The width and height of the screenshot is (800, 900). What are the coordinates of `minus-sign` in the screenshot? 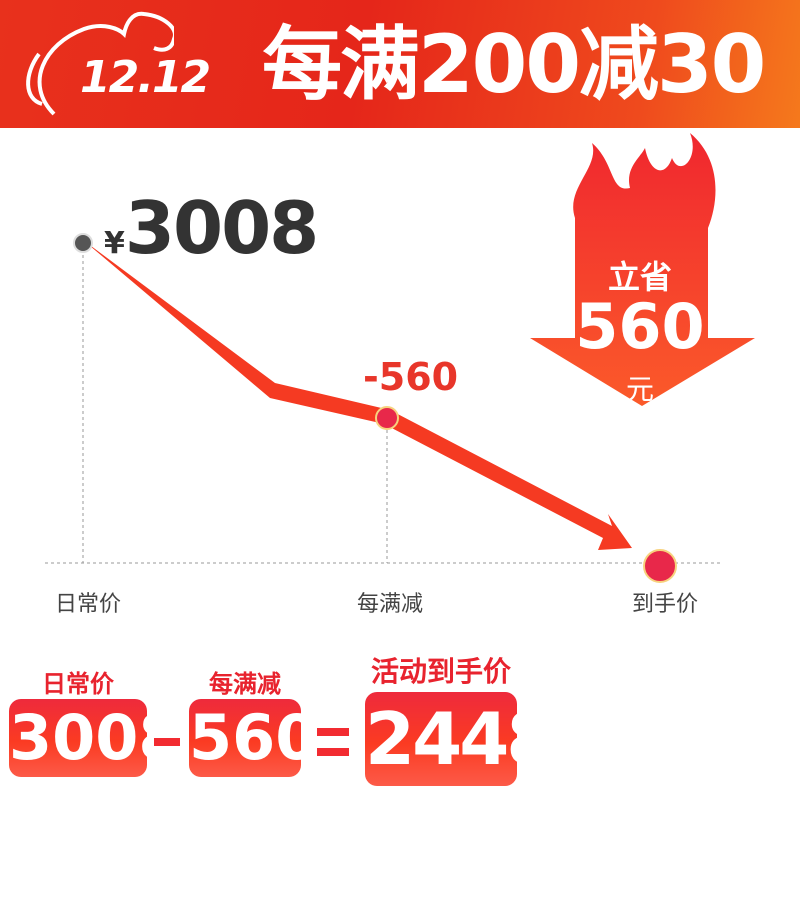 It's located at (167, 742).